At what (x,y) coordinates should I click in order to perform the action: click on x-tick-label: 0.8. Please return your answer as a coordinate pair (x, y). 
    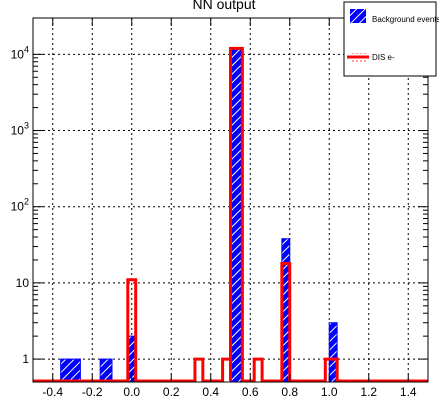
    Looking at the image, I should click on (289, 391).